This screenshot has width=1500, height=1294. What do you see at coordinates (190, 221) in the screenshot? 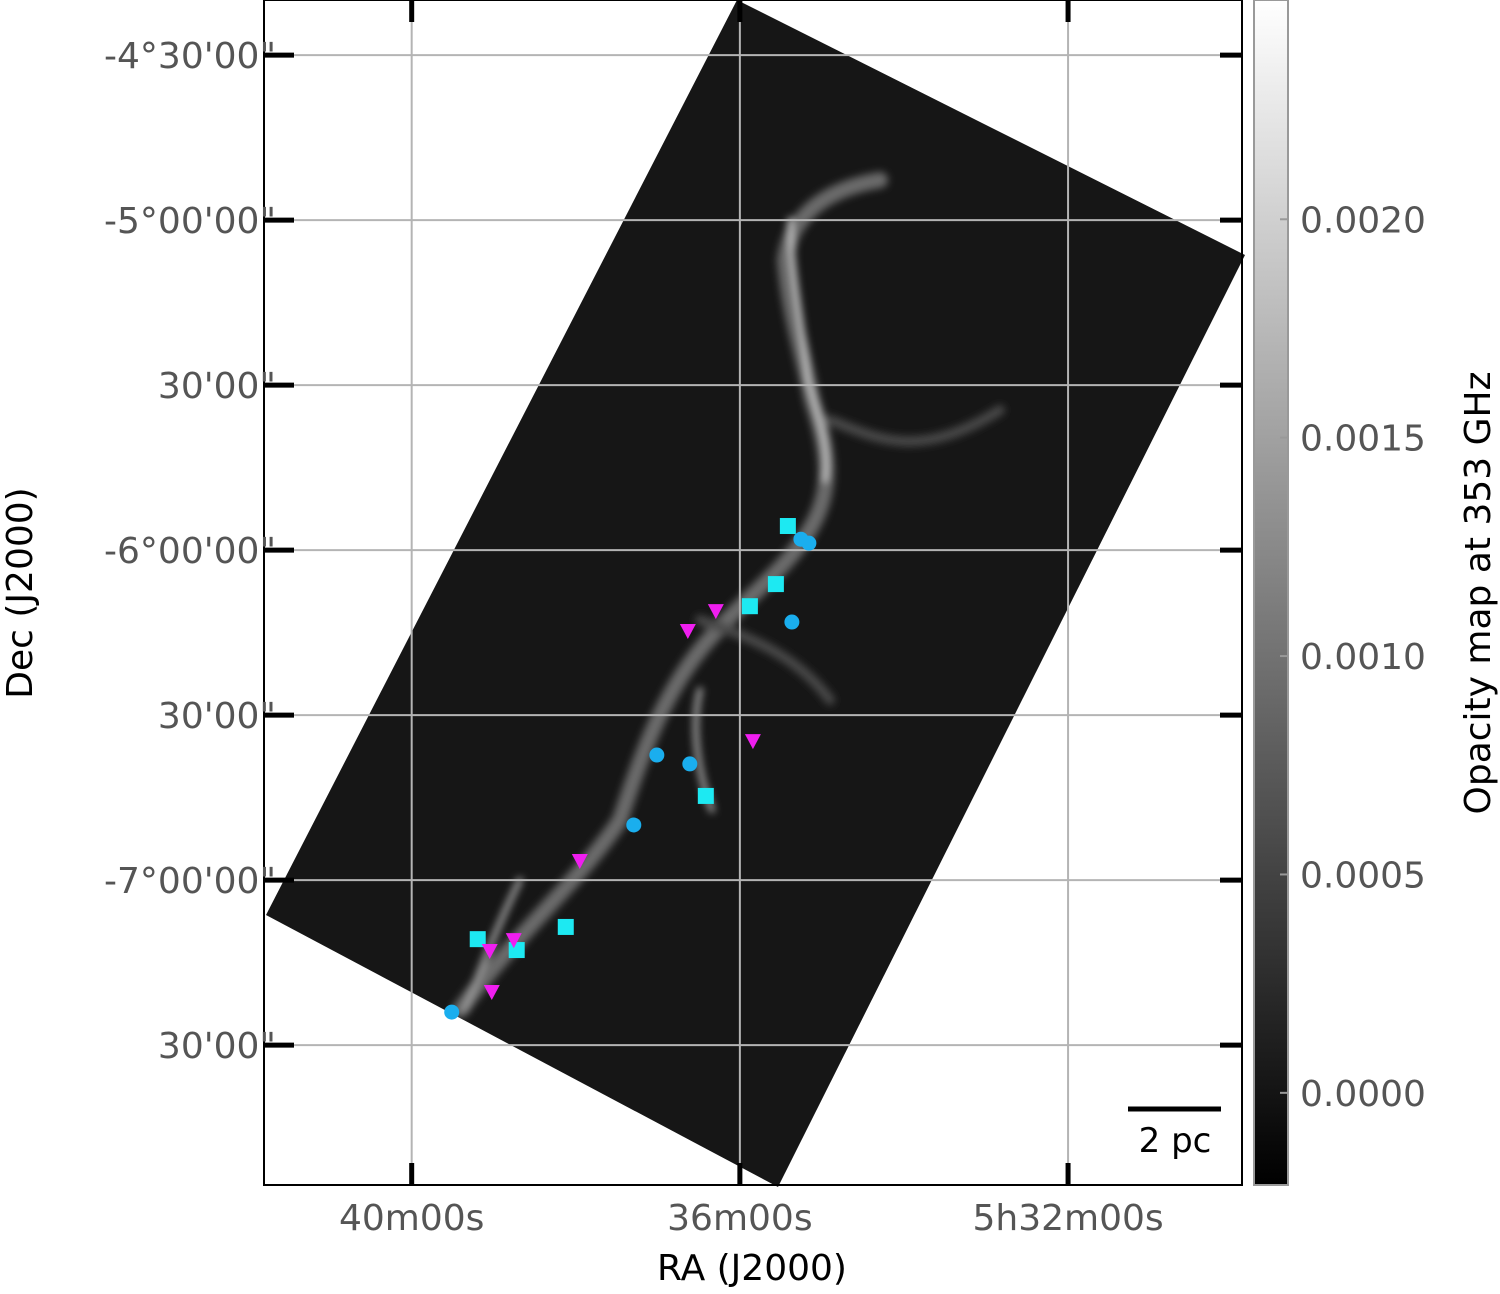
I see `y-tick-label: -5°00'00"` at bounding box center [190, 221].